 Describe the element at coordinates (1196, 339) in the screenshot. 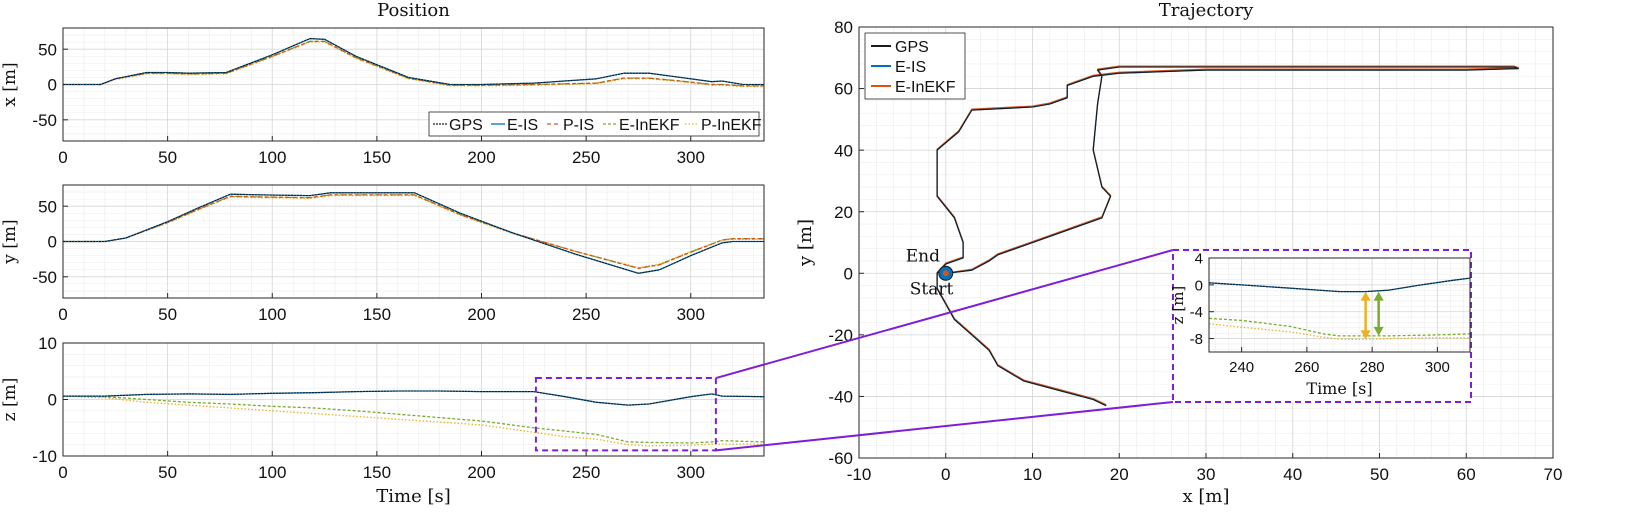

I see `y-tick-label: -8` at that location.